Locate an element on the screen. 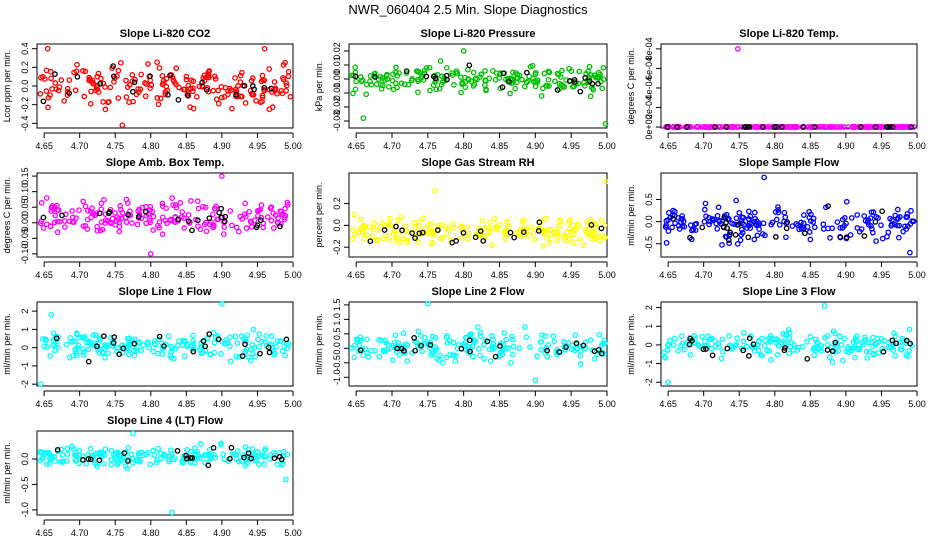  x-tick-label: 4.65 is located at coordinates (356, 404).